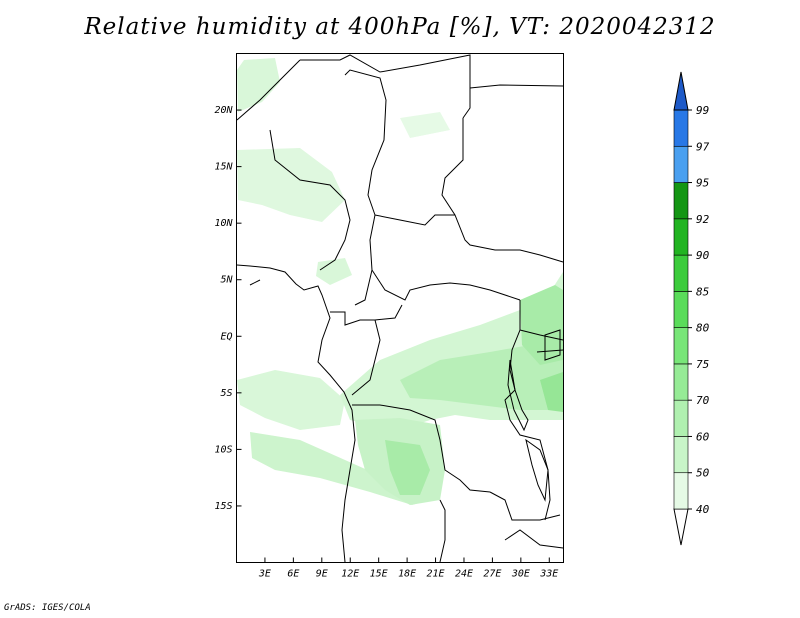  What do you see at coordinates (703, 436) in the screenshot?
I see `colorbar-label: 60` at bounding box center [703, 436].